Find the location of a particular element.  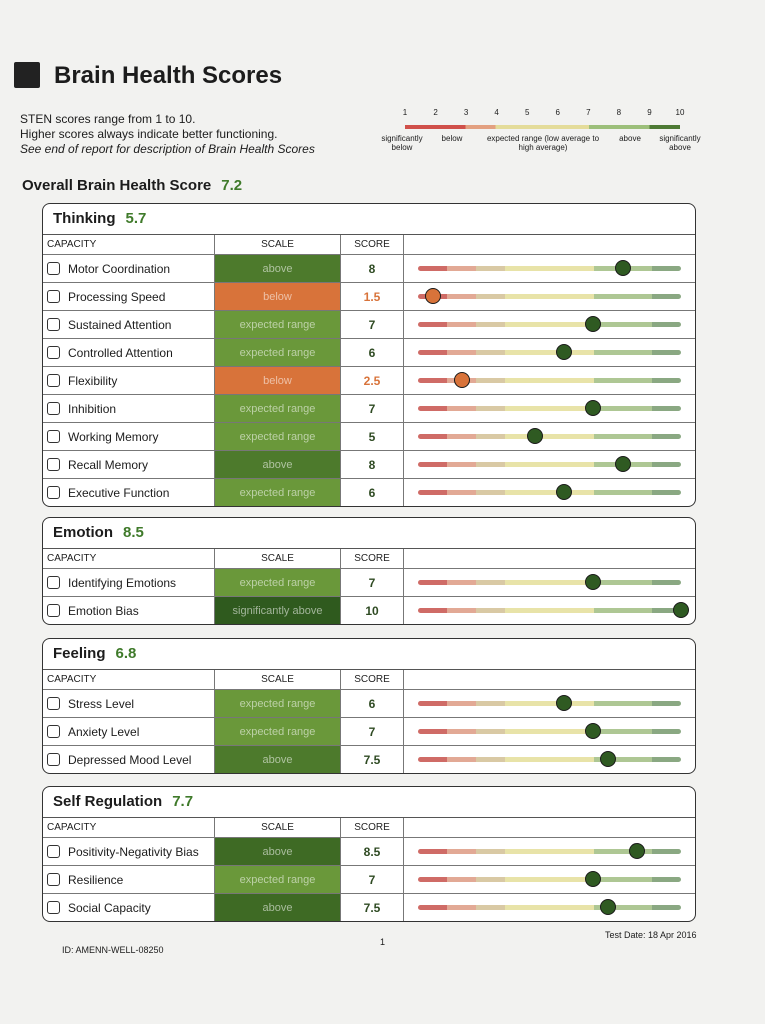

row: Identifying Emotions expected range 7 is located at coordinates (369, 583).